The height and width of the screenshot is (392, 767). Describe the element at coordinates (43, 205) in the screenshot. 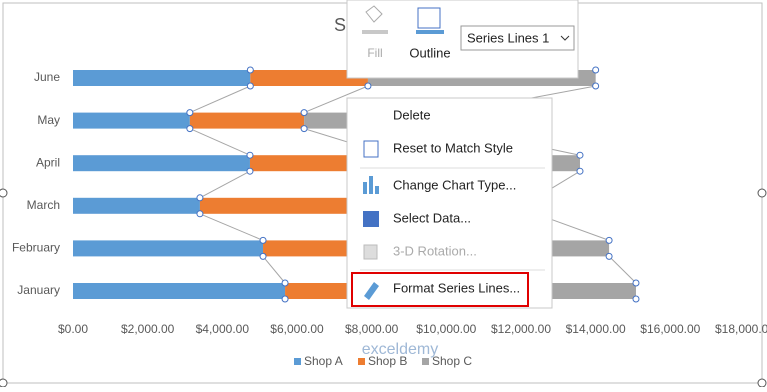

I see `y-tick-label: March` at that location.